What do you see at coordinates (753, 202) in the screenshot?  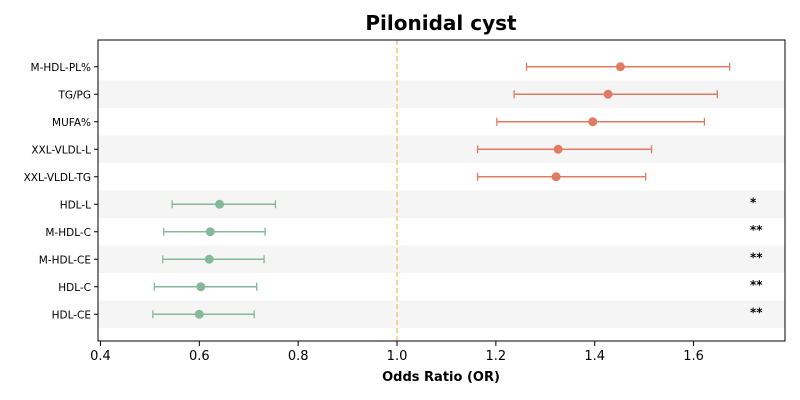 I see `significance-marker: *` at bounding box center [753, 202].